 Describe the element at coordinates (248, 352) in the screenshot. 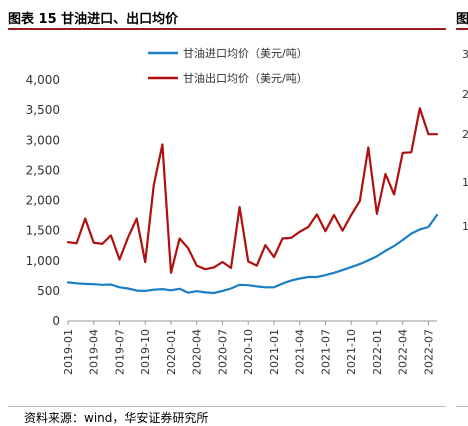

I see `x-tick-label: 2020-10` at that location.